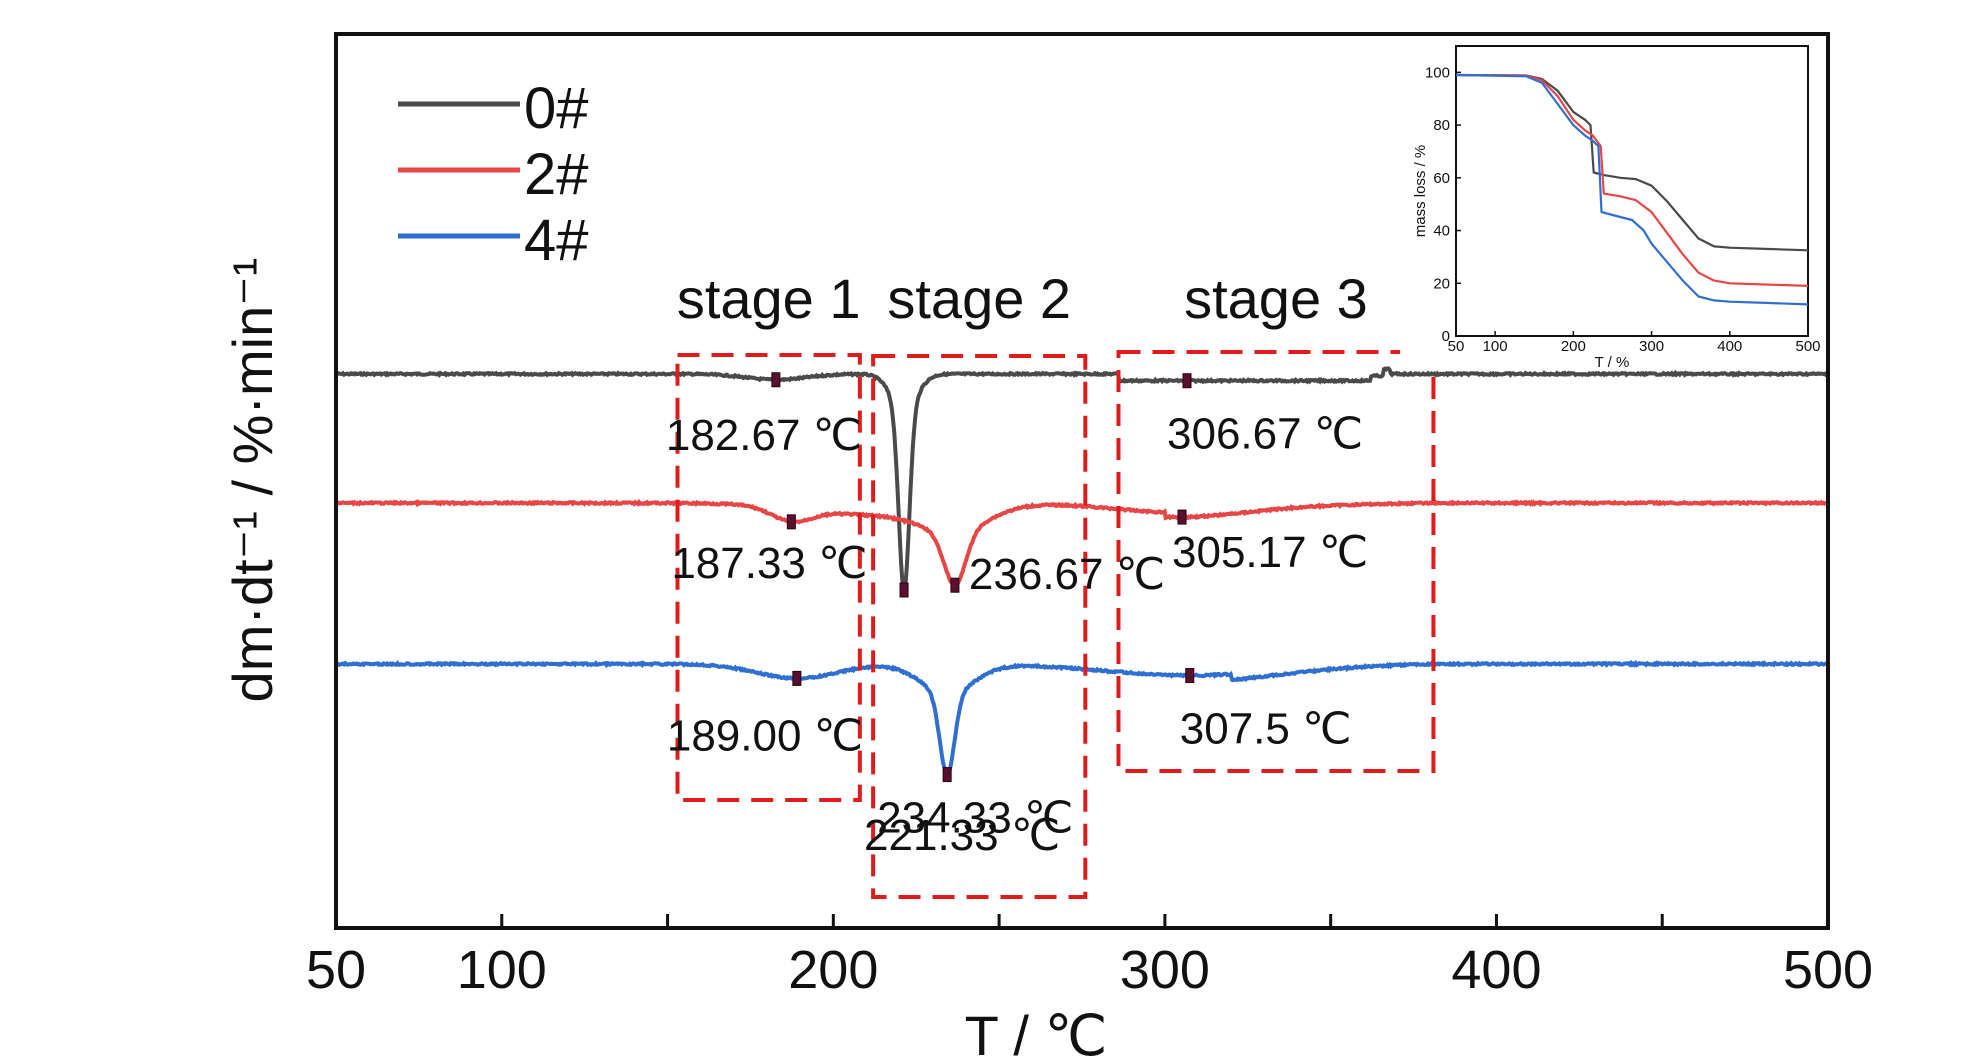  Describe the element at coordinates (502, 970) in the screenshot. I see `x-tick-label-100: 100` at that location.